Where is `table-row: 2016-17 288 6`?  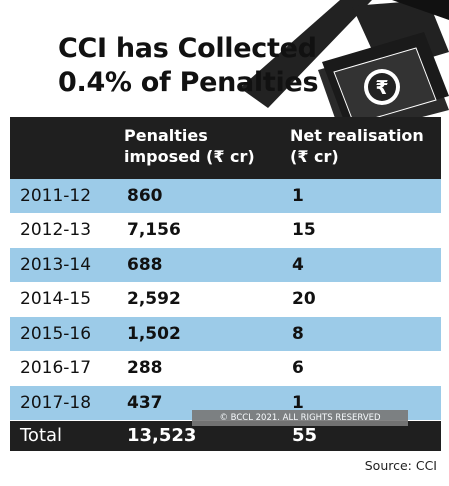 table-row: 2016-17 288 6 is located at coordinates (225, 368).